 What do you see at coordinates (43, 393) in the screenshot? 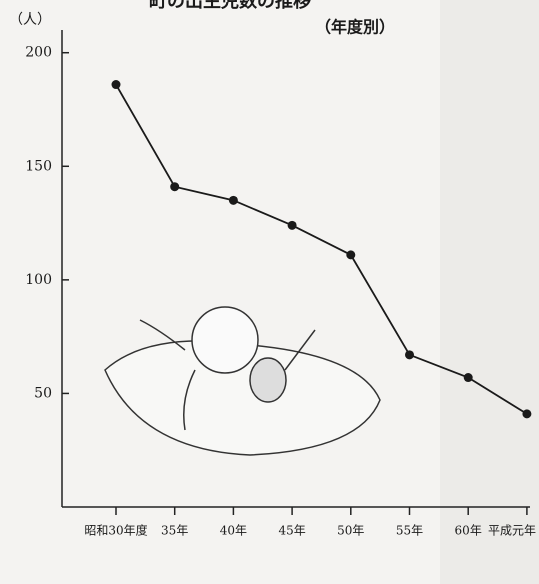
I see `y-tick-label: 50` at bounding box center [43, 393].